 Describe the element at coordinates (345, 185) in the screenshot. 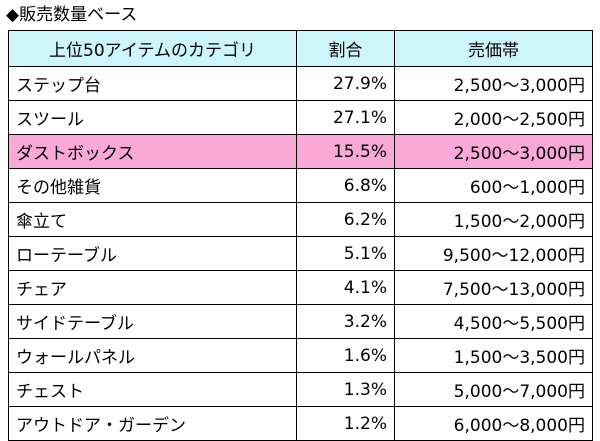

I see `share-cell: 6.8%` at that location.